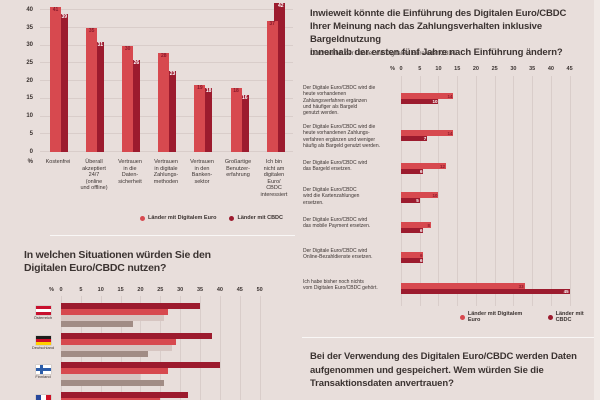  I want to click on bar-digital-euro: 35, so click(92, 90).